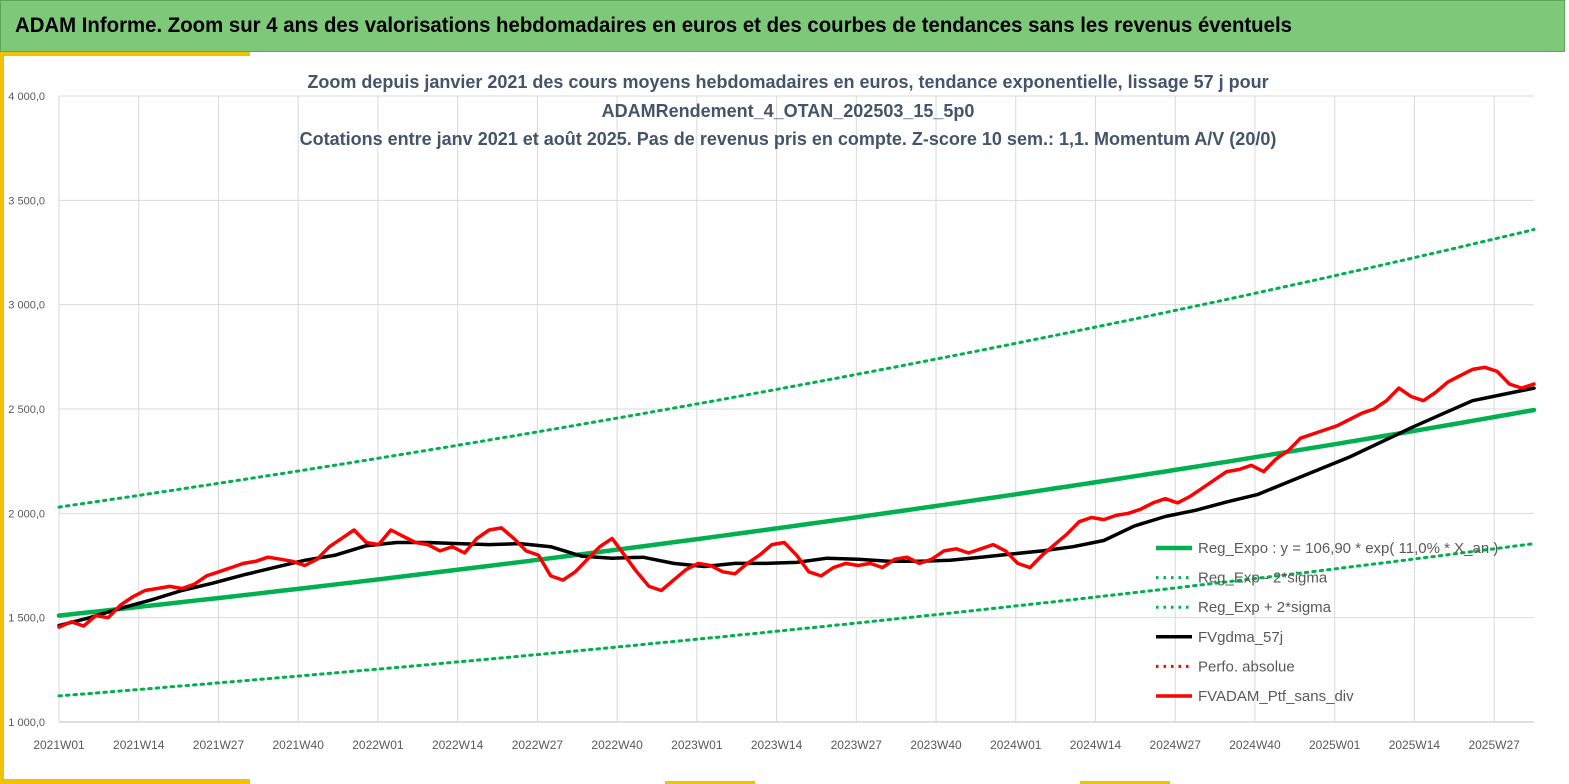  What do you see at coordinates (1265, 607) in the screenshot?
I see `legend-label: Reg_Exp + 2*sigma` at bounding box center [1265, 607].